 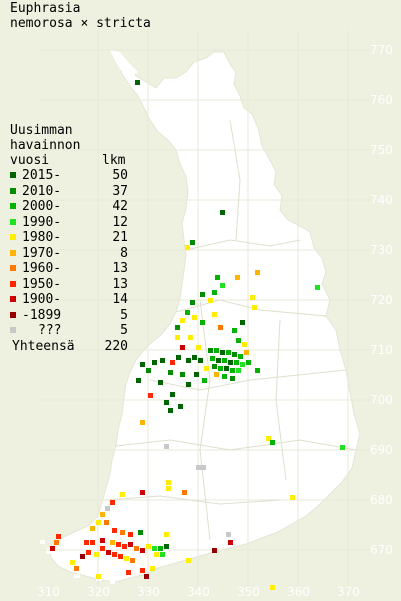 I want to click on legend-row: 2000- 42, so click(x=69, y=207).